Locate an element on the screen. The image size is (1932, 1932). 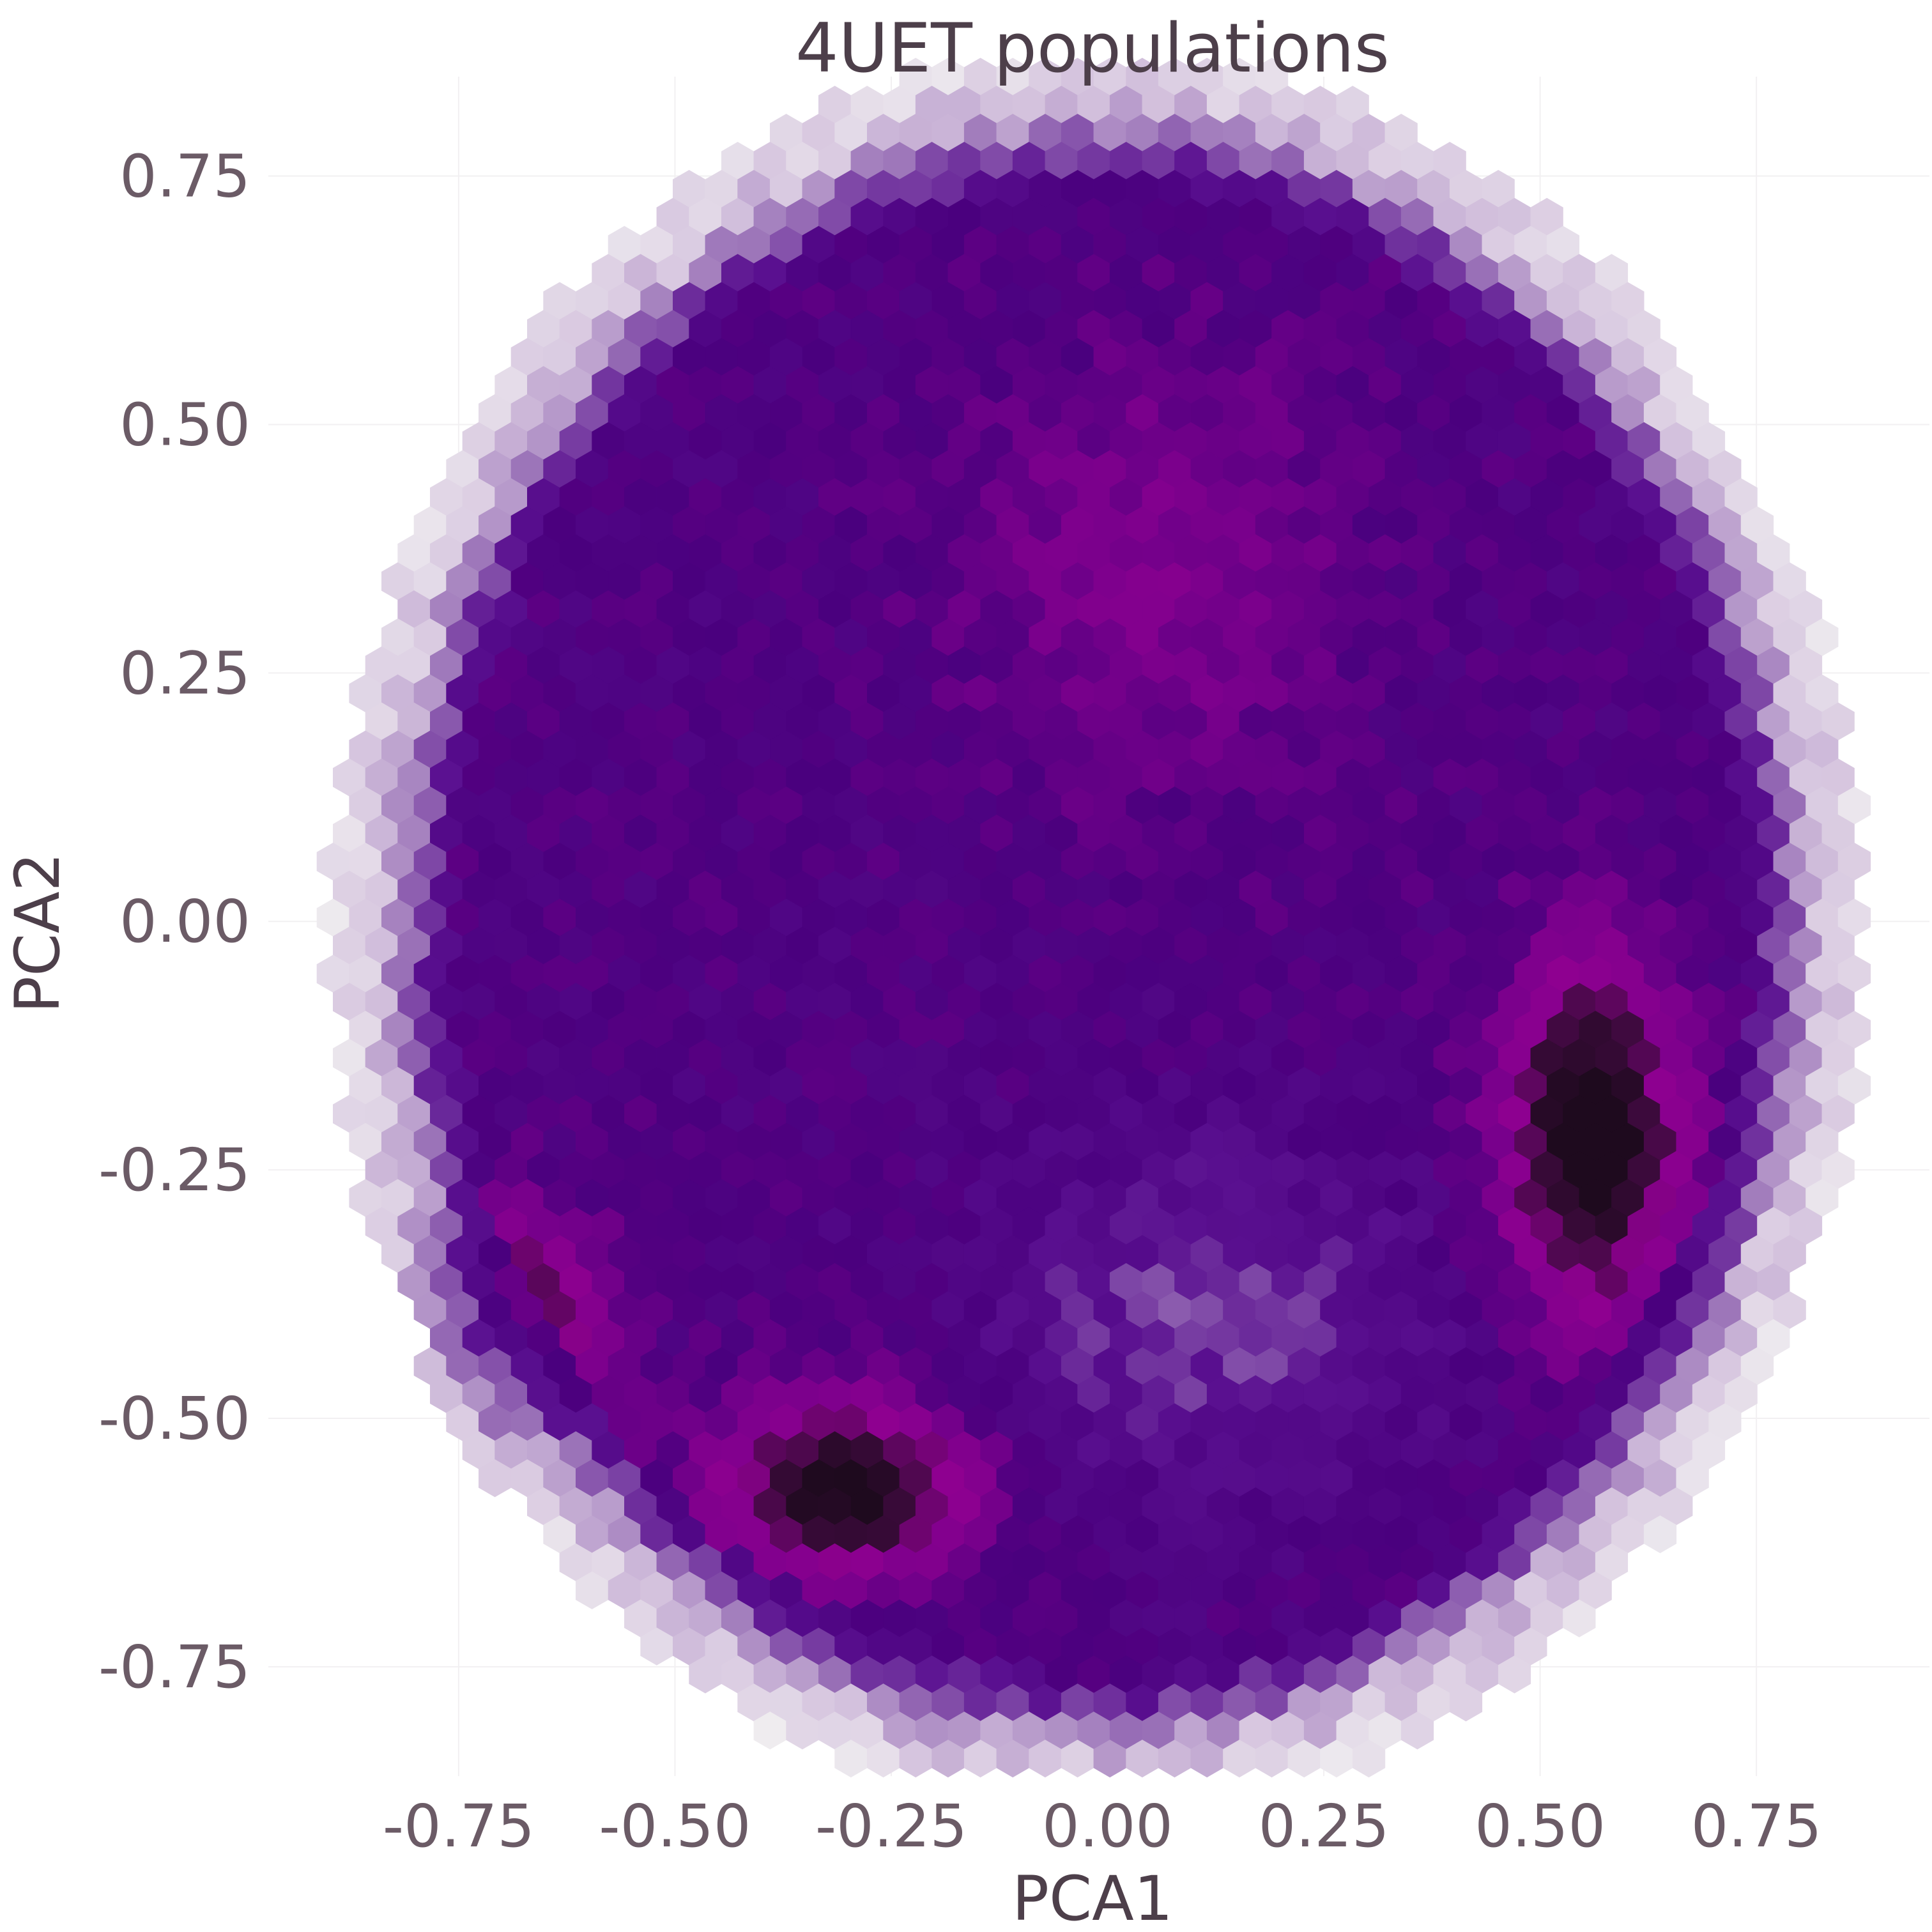
y-tick-label: -0.25 is located at coordinates (174, 1170).